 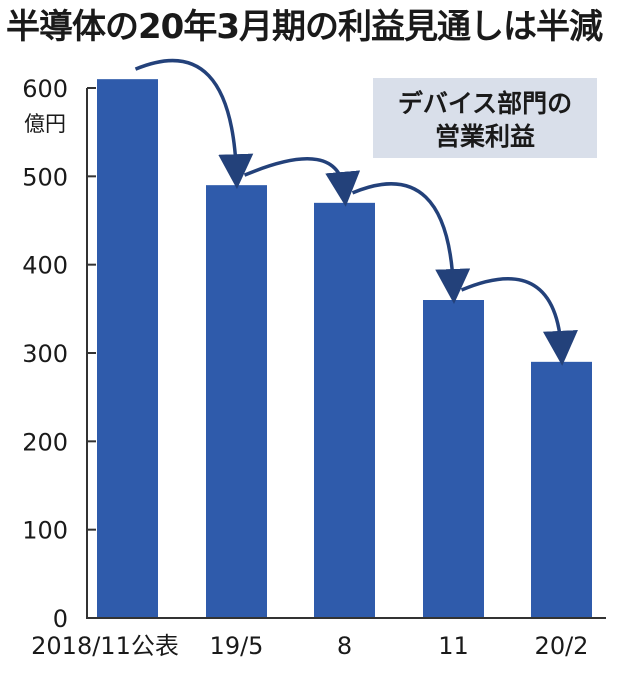 I want to click on x-tick-label: 20/2, so click(x=562, y=646).